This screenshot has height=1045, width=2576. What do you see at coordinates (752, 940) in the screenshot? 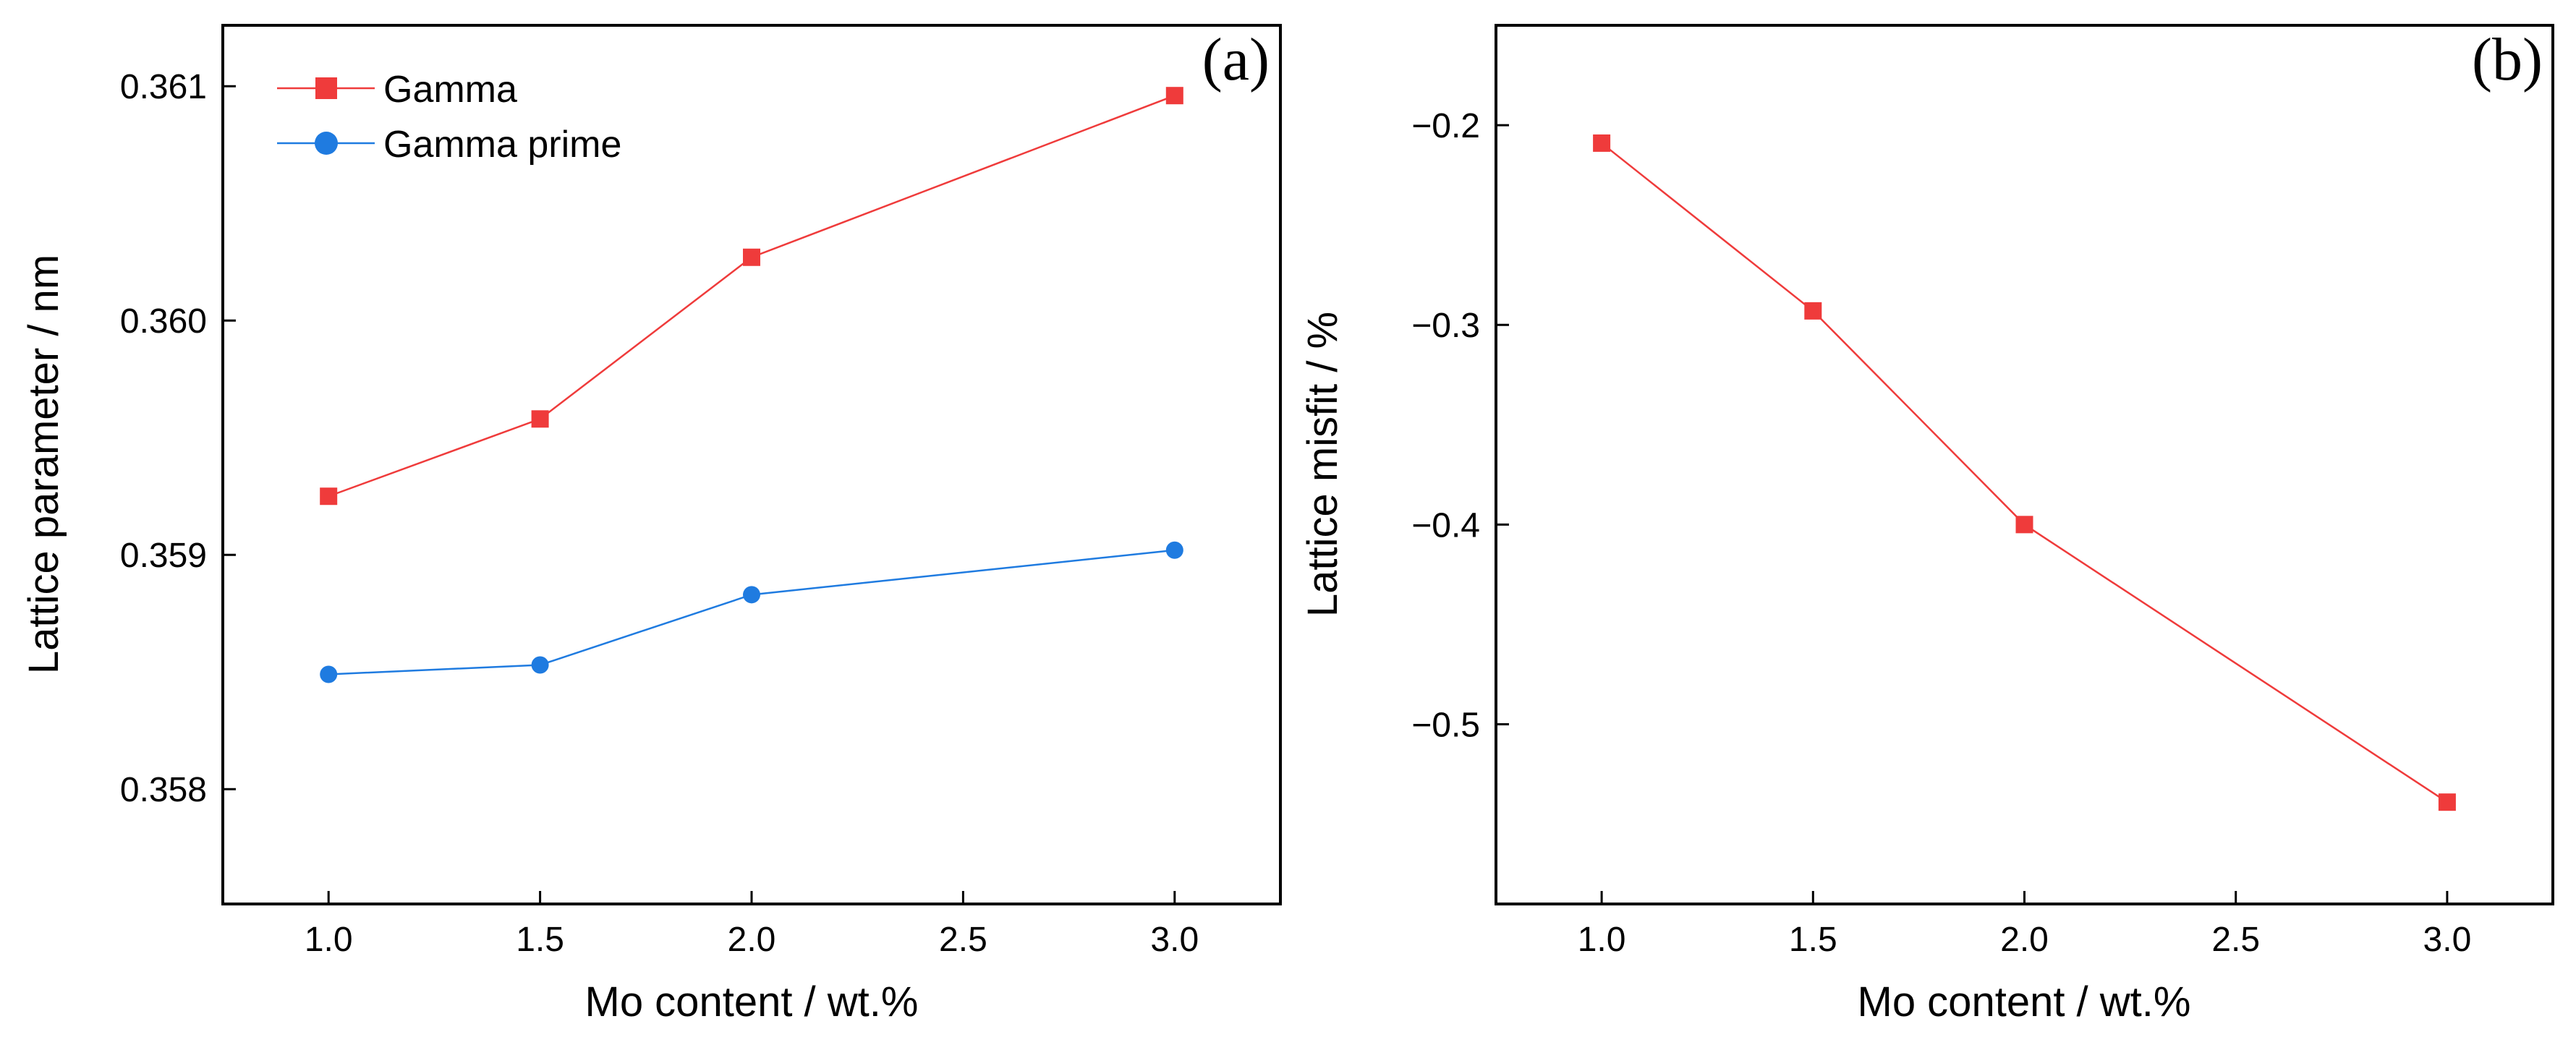
I see `x-tick-label-a-2: 2.0` at bounding box center [752, 940].